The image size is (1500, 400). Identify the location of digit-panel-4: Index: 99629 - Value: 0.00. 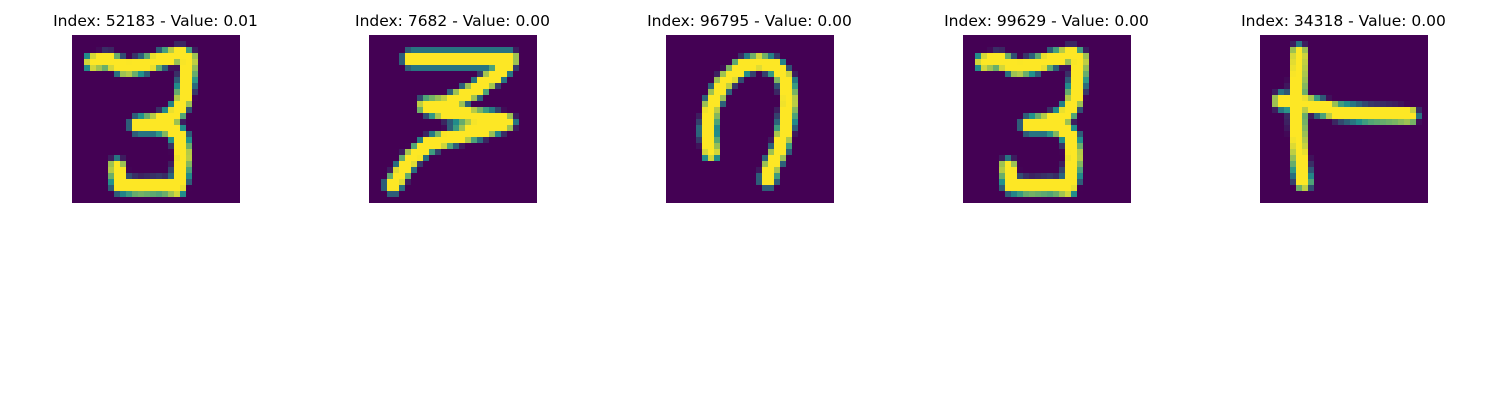
(1046, 105).